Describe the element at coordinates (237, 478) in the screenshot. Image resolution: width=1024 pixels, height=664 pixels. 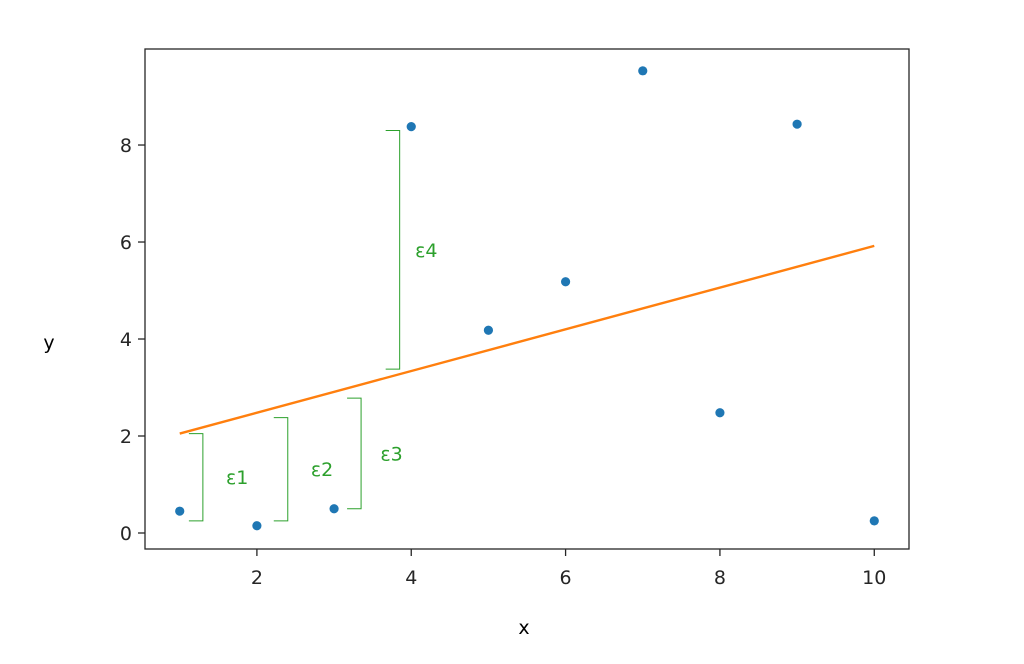
I see `residual-label: ε1` at that location.